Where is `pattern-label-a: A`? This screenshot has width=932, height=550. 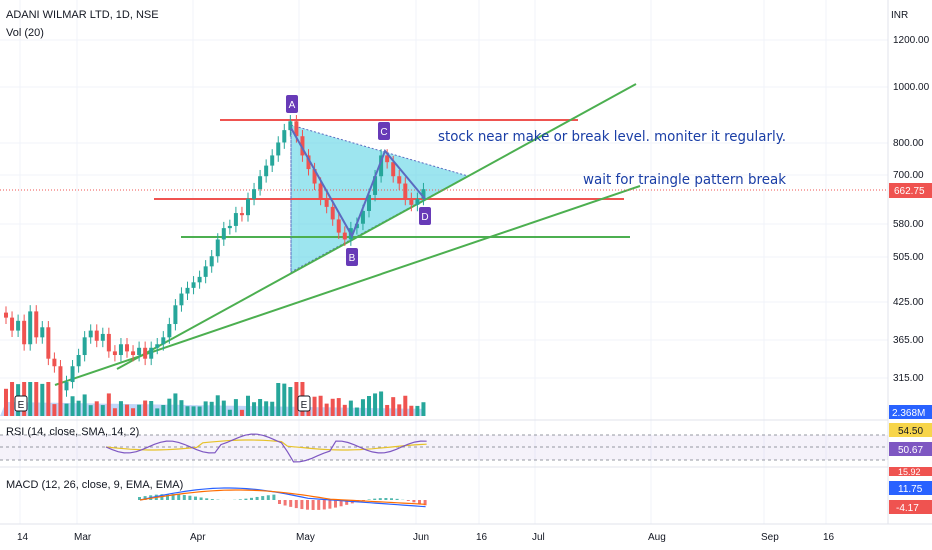
pattern-label-a: A is located at coordinates (292, 105).